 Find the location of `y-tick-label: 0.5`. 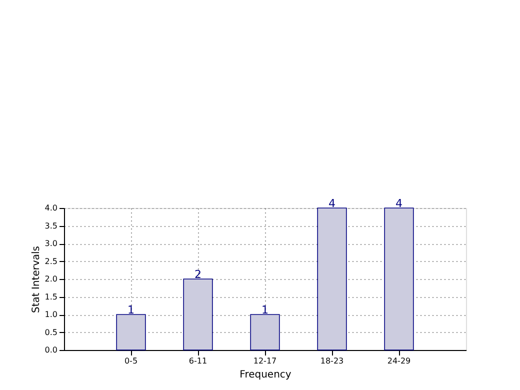

y-tick-label: 0.5 is located at coordinates (51, 332).